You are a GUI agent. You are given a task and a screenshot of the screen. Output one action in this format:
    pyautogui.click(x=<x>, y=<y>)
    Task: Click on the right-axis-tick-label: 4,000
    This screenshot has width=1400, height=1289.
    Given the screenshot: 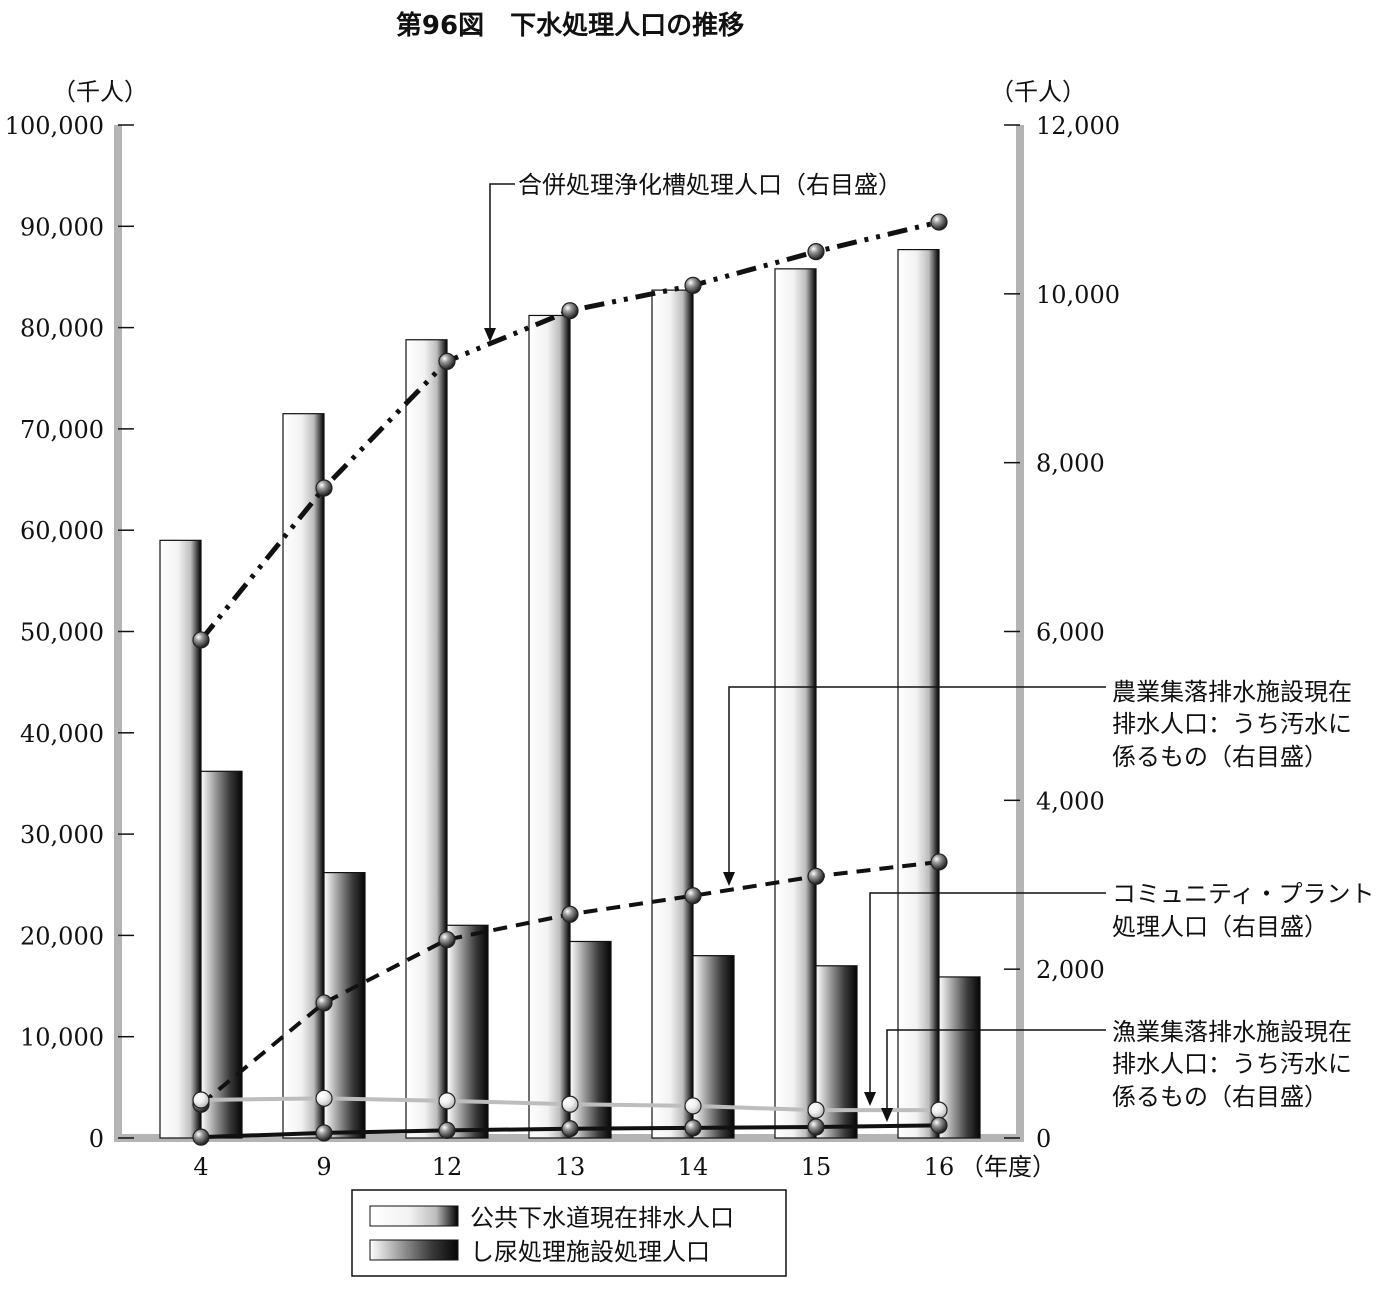 What is the action you would take?
    pyautogui.click(x=1070, y=801)
    